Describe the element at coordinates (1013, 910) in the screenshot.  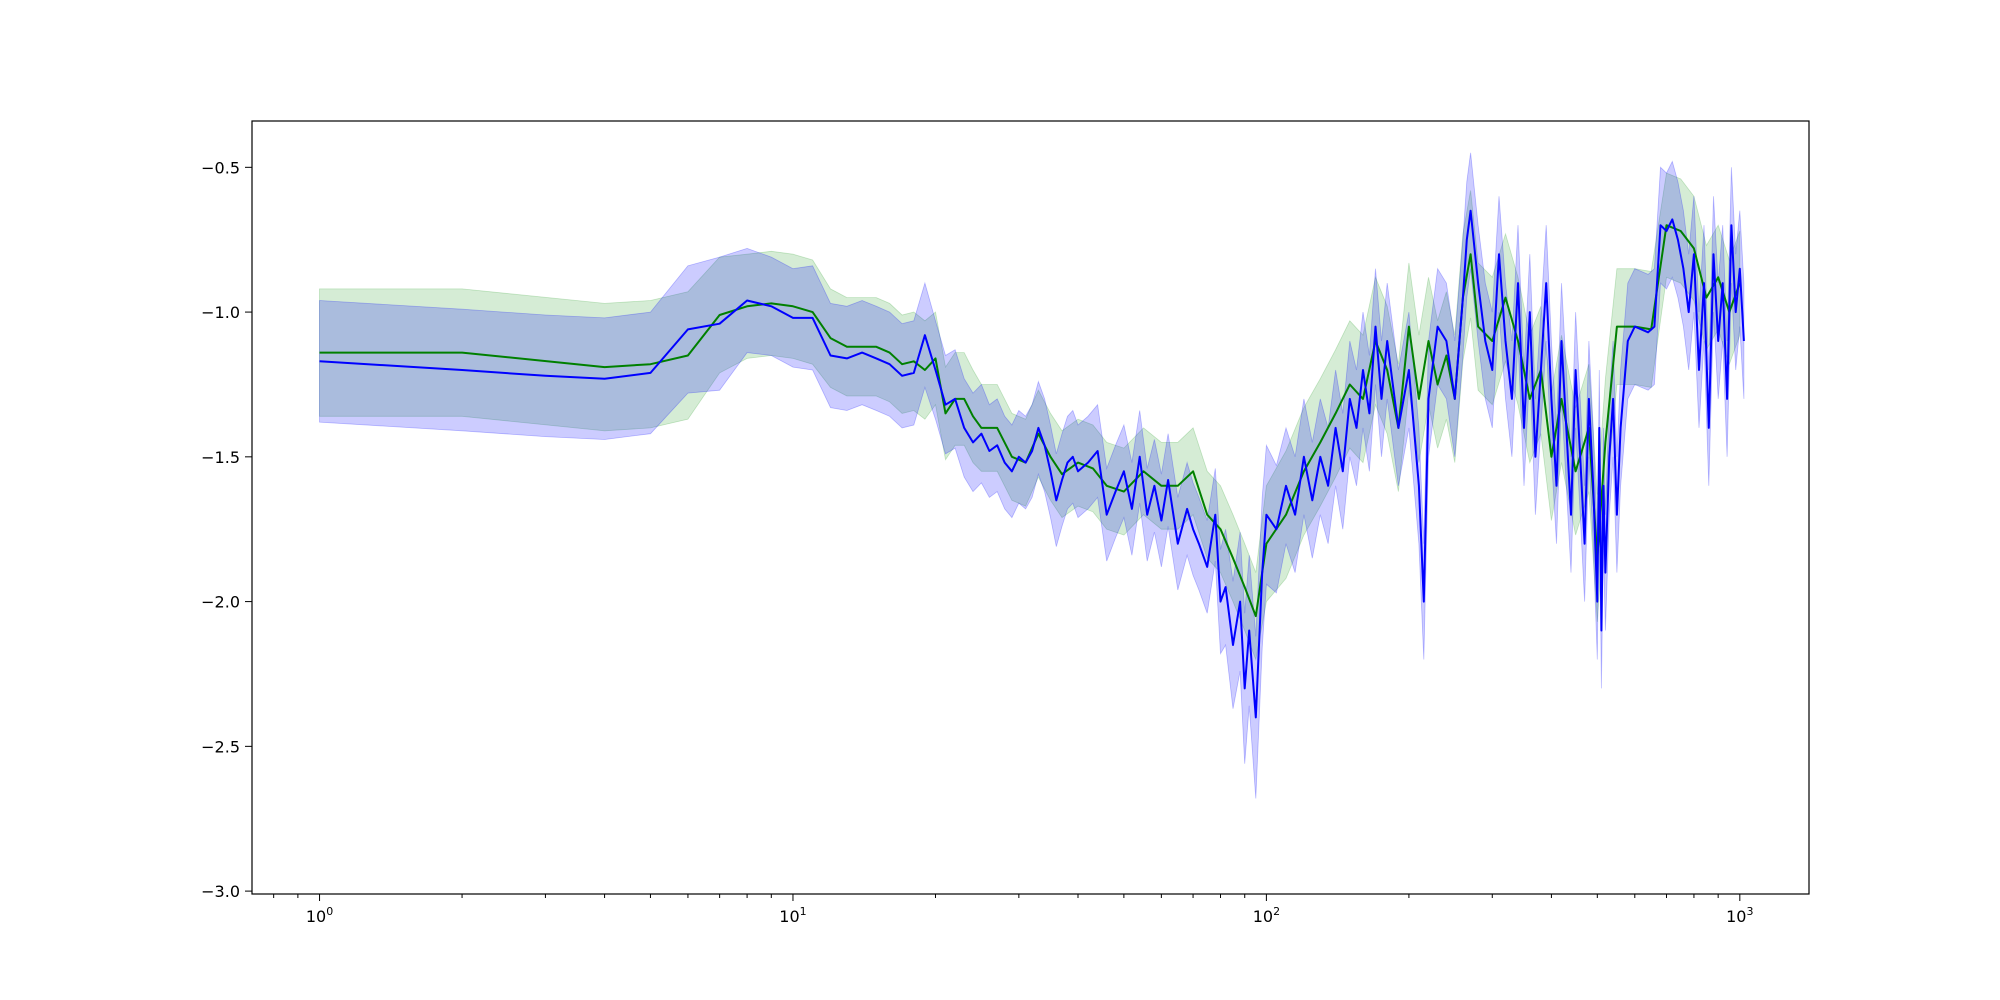
I see `x-axis: 10⁰ 10¹ 10² 10³` at that location.